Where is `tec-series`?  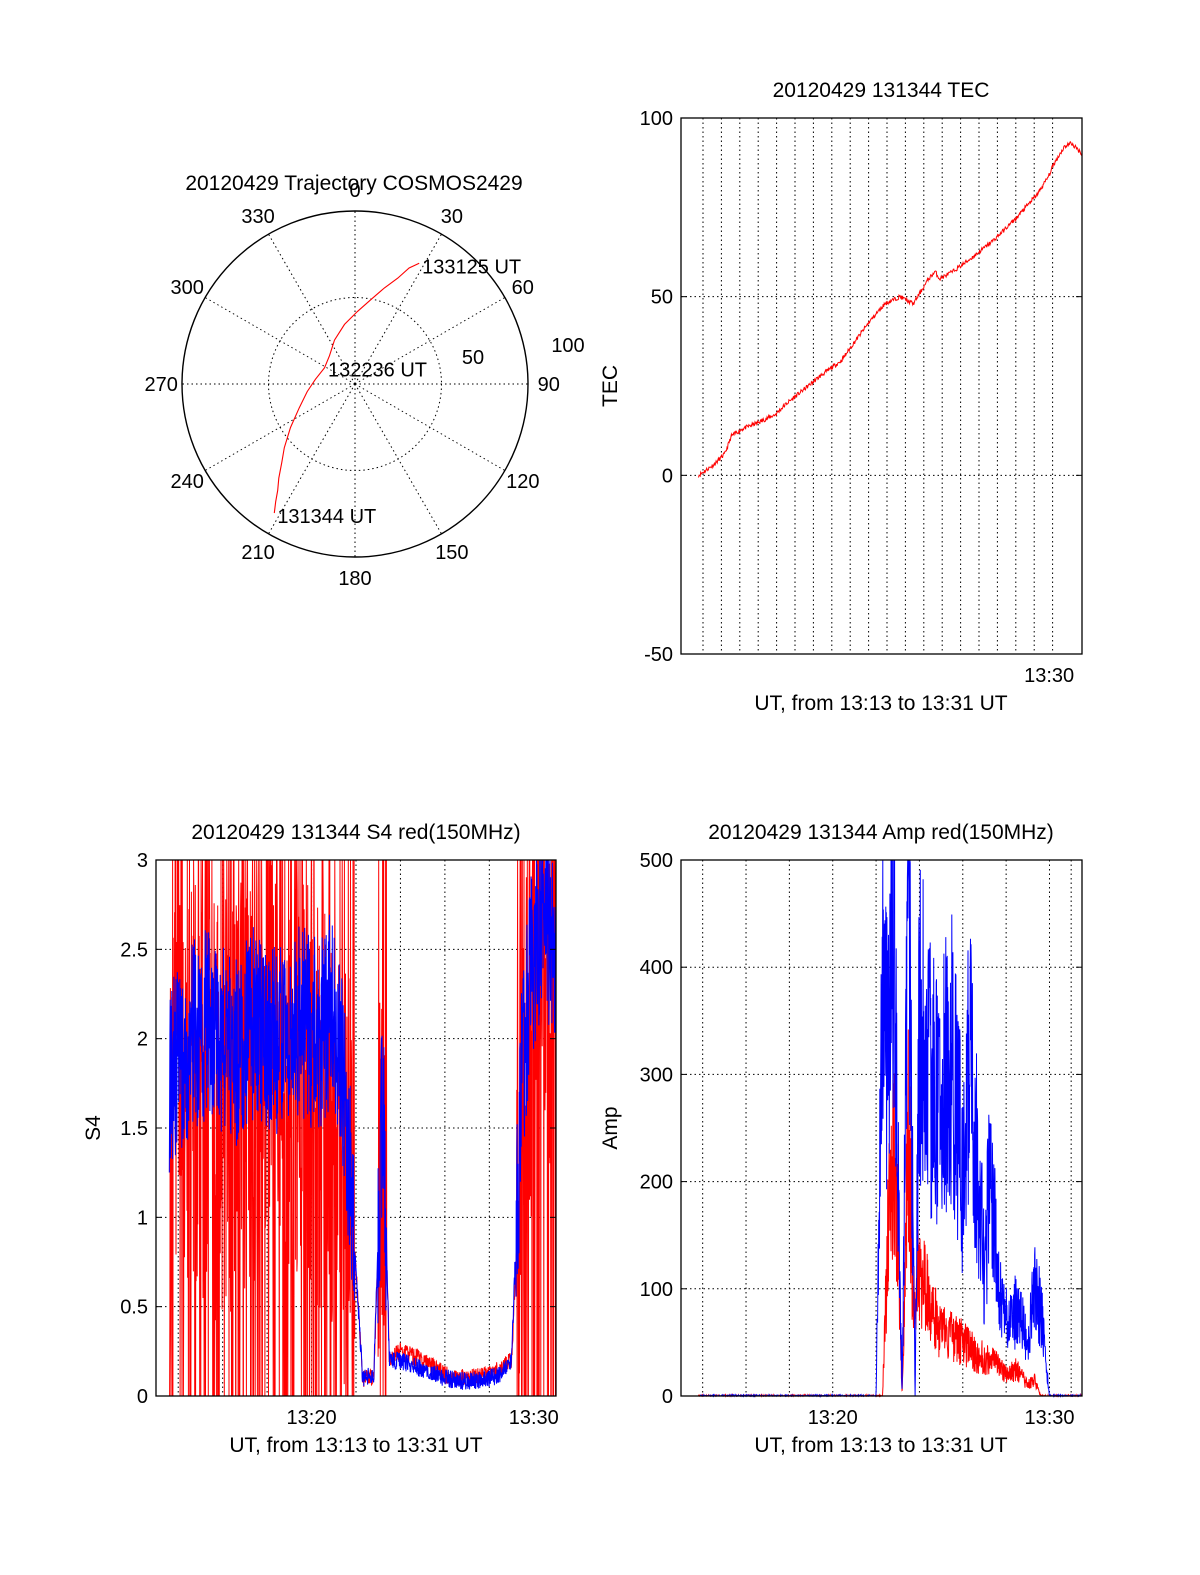
tec-series is located at coordinates (890, 309).